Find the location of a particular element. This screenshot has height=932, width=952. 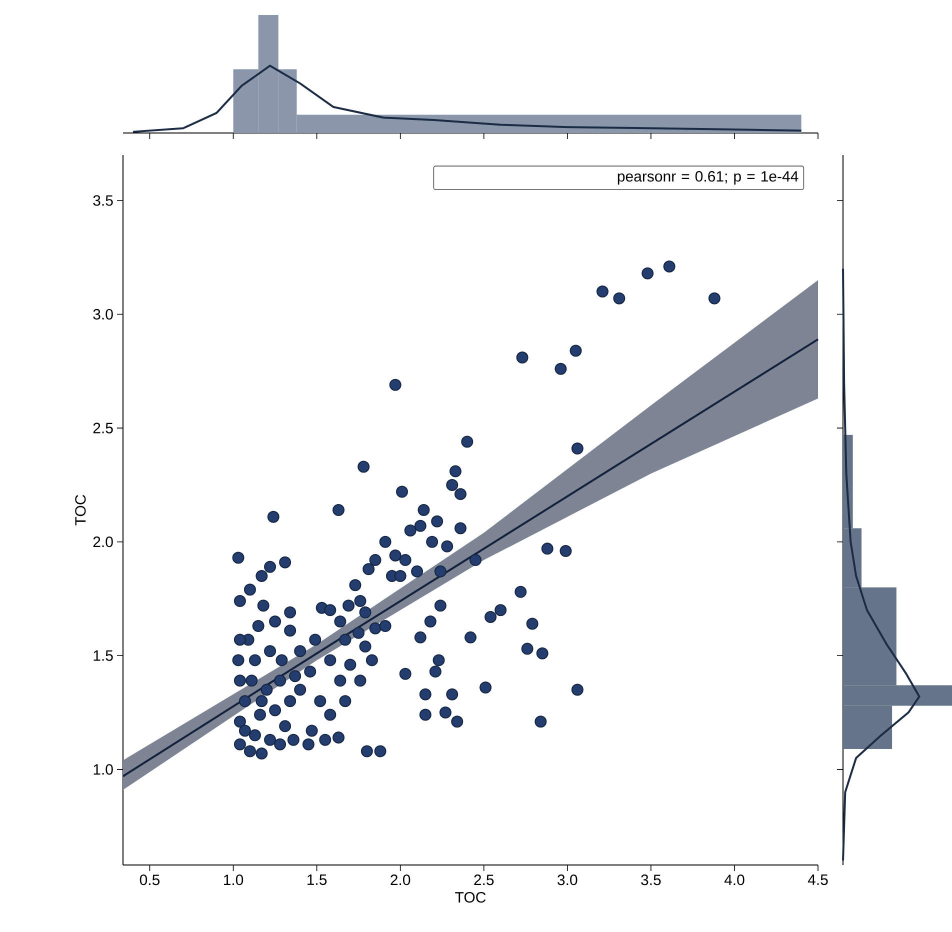

x-tick-label: 3.5 is located at coordinates (651, 880).